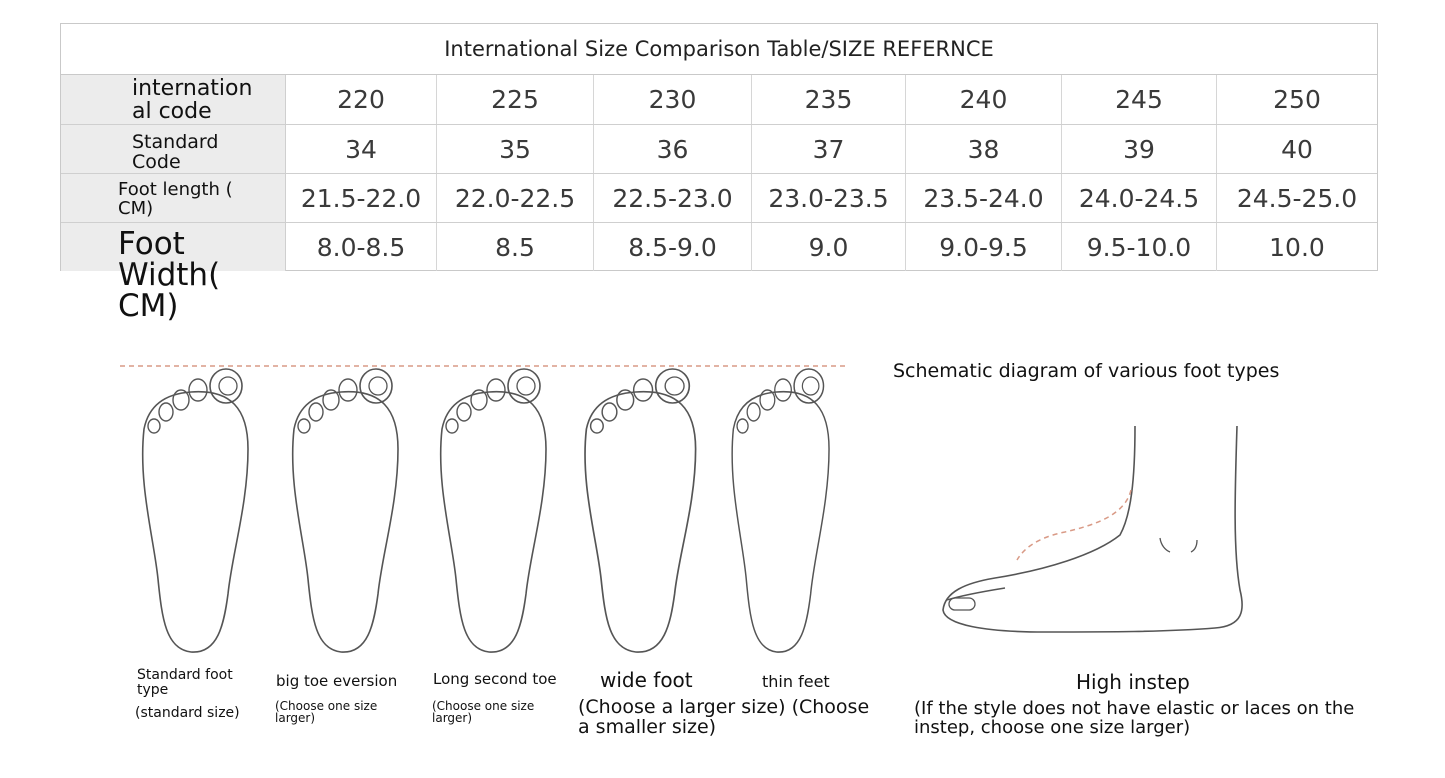  I want to click on wide-foot-label: wide foot, so click(646, 680).